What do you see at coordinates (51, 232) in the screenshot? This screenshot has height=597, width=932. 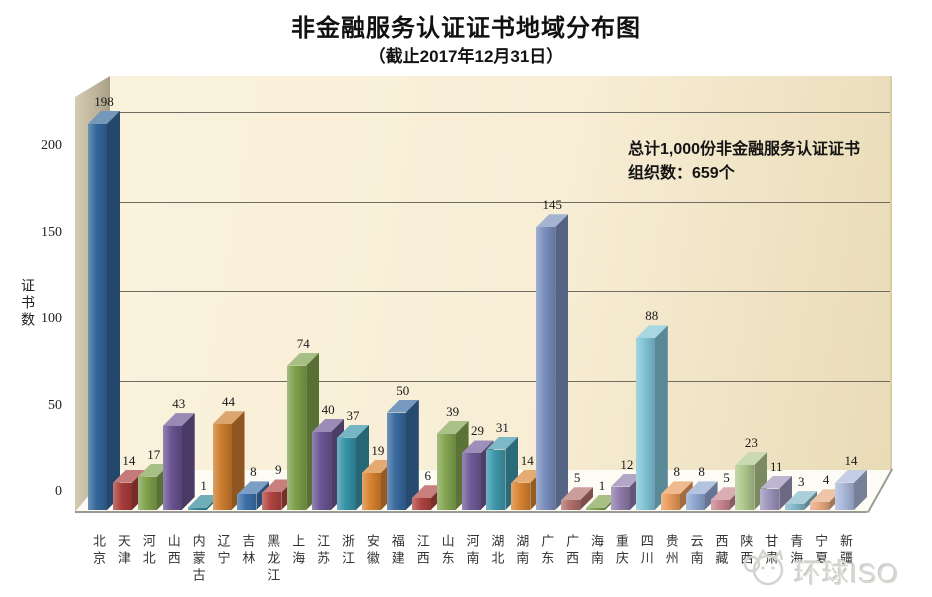 I see `y-axis-tick-label: 150` at bounding box center [51, 232].